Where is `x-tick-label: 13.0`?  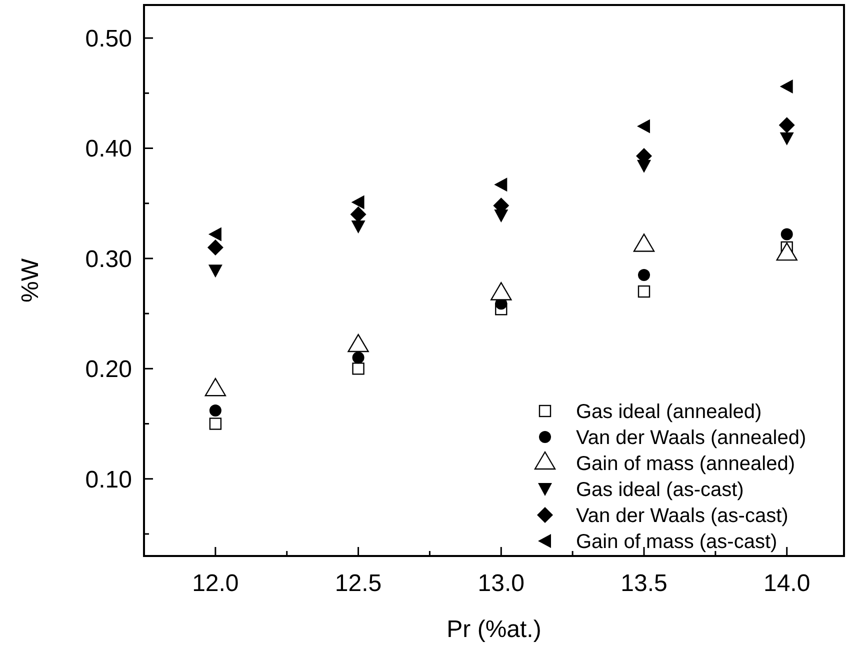 x-tick-label: 13.0 is located at coordinates (501, 583).